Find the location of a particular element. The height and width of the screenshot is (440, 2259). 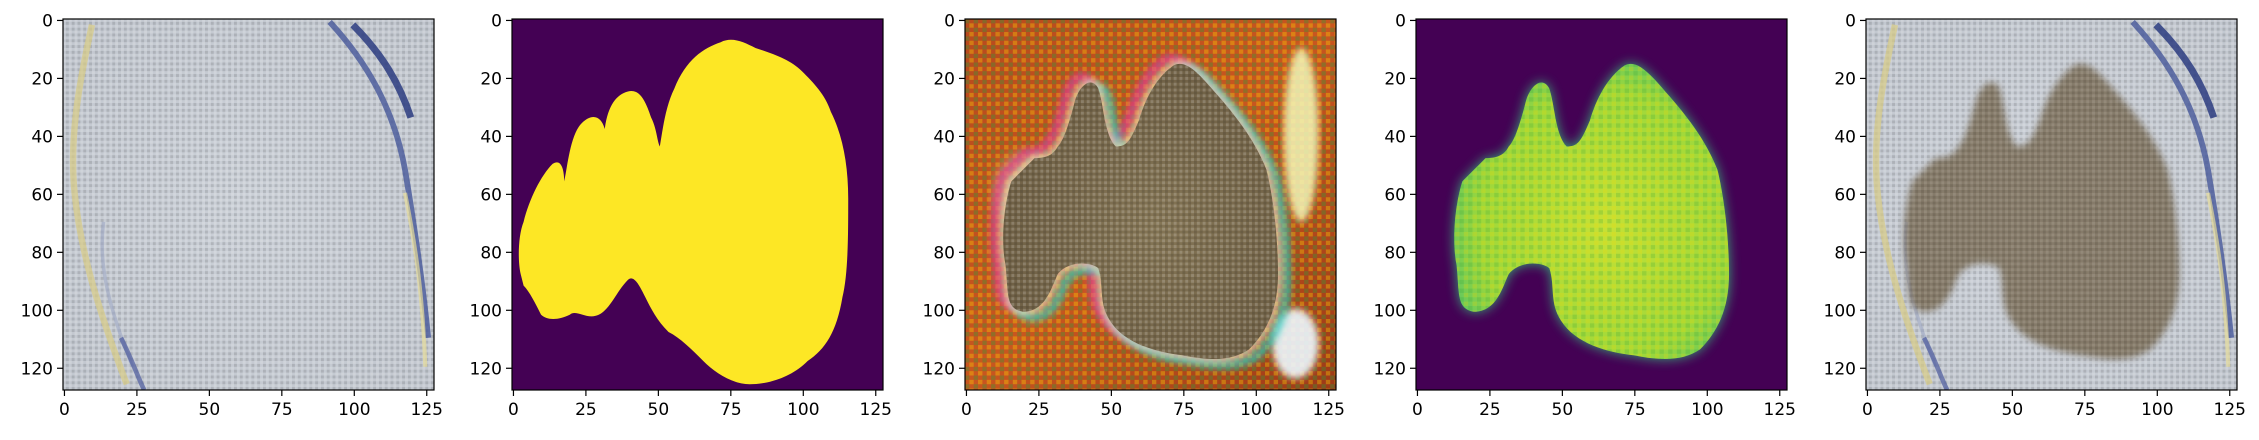

panel-reconstruction is located at coordinates (1150, 204).